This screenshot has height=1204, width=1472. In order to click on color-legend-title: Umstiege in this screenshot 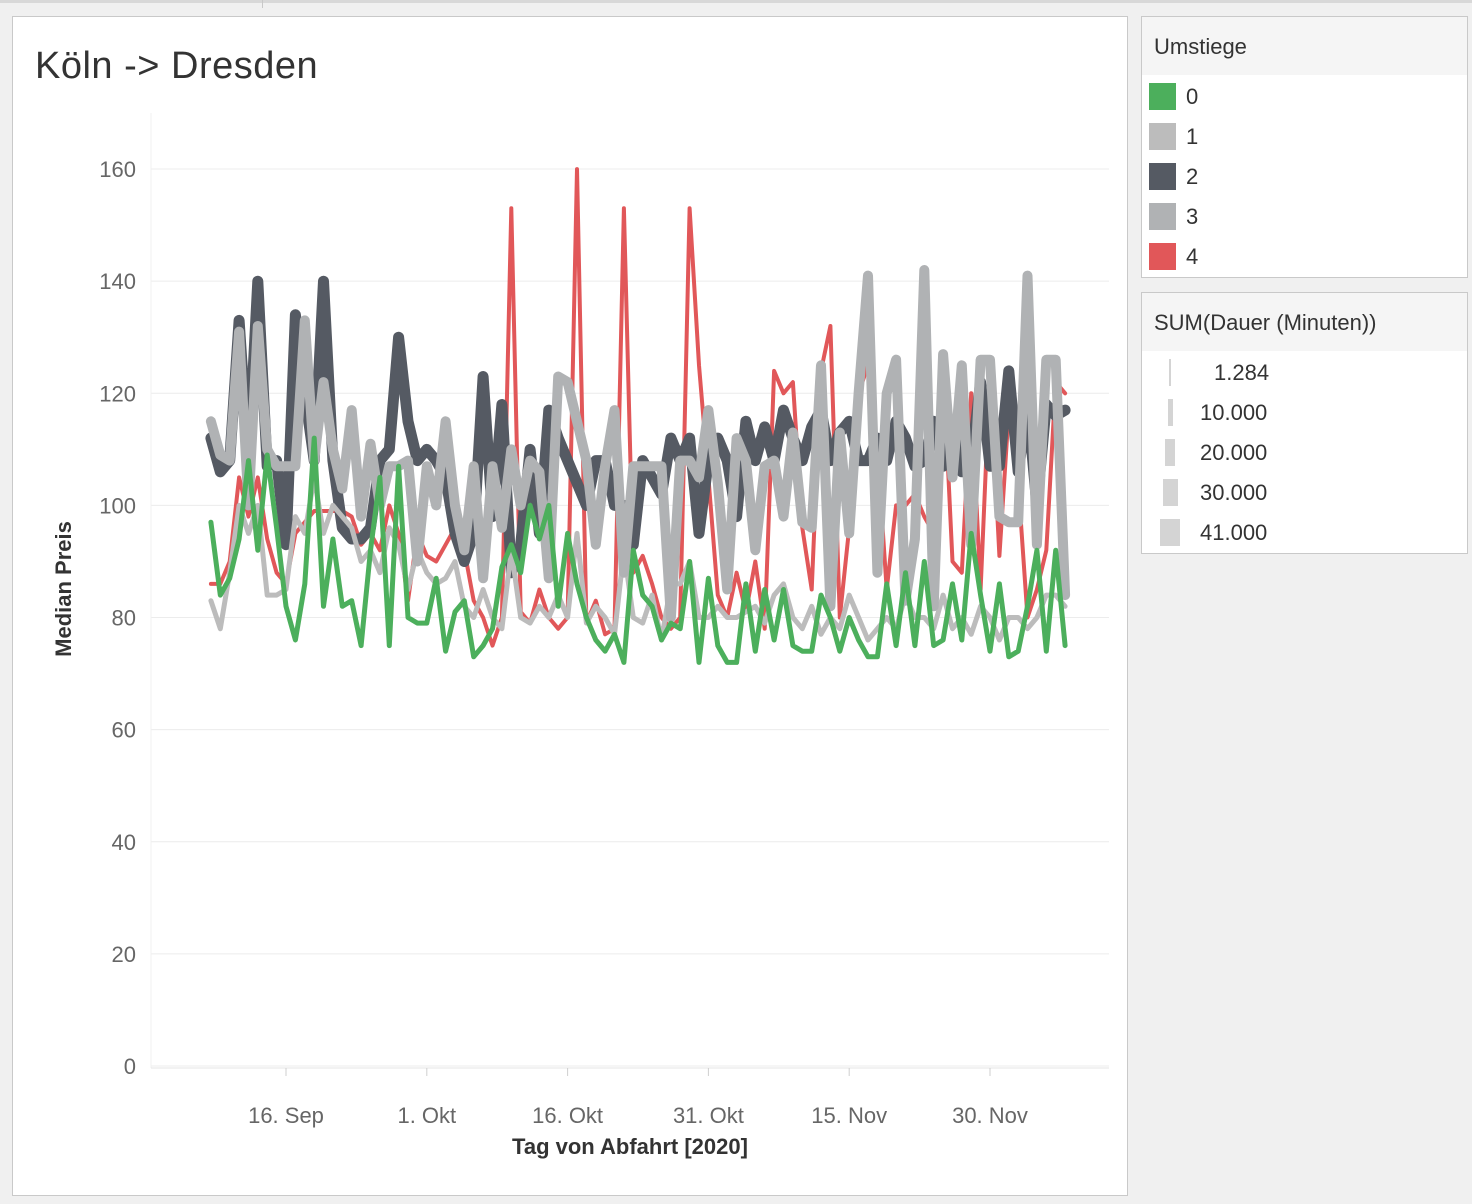, I will do `click(1304, 46)`.